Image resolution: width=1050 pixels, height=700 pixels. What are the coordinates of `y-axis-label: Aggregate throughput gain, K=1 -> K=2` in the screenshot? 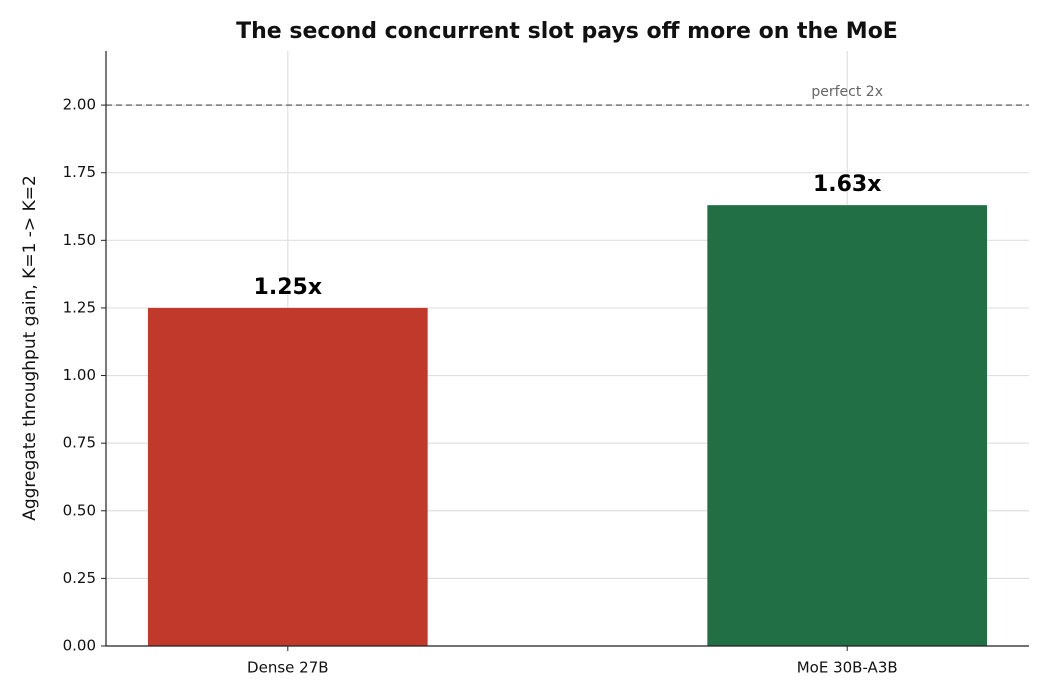 It's located at (30, 348).